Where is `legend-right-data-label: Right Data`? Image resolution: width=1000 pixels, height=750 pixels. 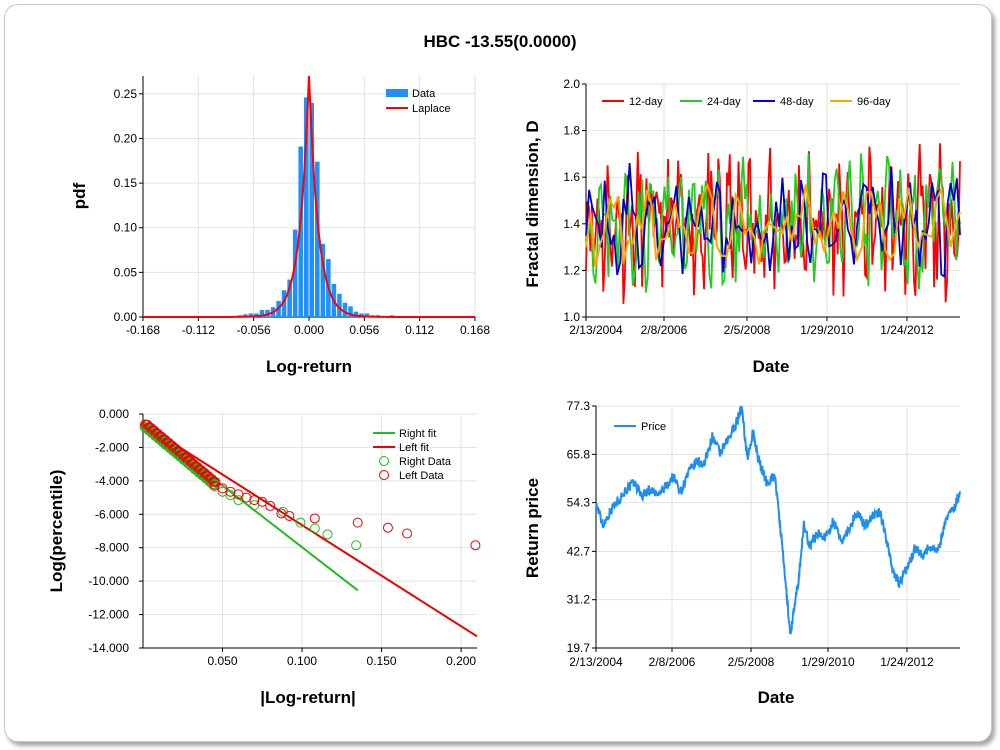
legend-right-data-label: Right Data is located at coordinates (425, 462).